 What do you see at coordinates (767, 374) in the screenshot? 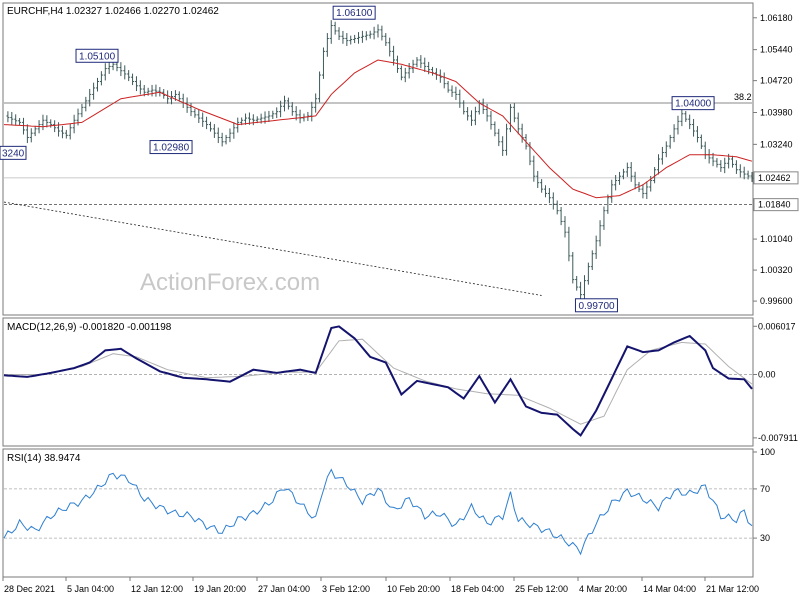
I see `macd-tick-label: 0.00` at bounding box center [767, 374].